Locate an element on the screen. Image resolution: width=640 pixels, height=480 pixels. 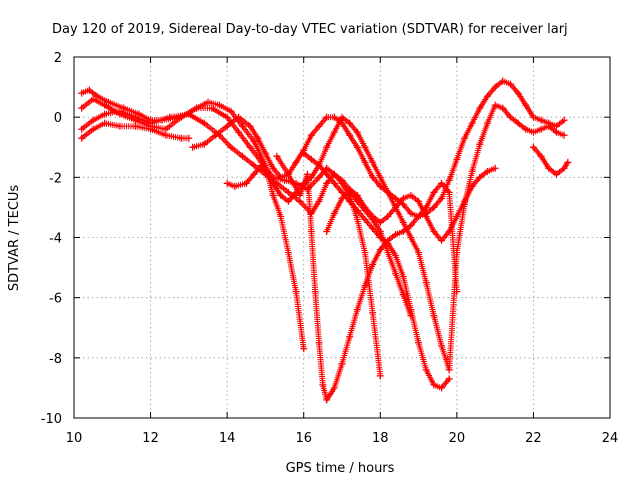
x-tick-label: 22 is located at coordinates (533, 438).